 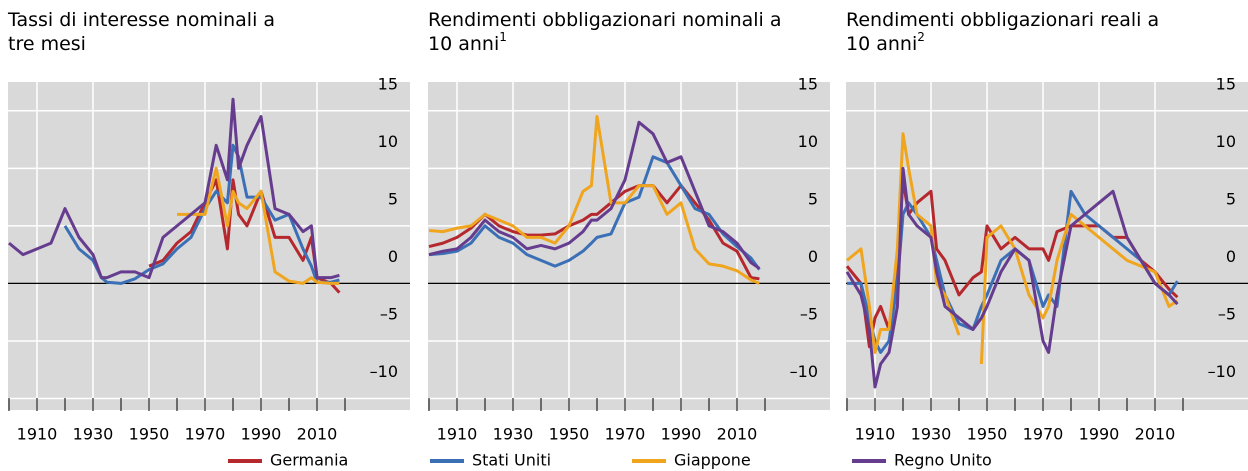 What do you see at coordinates (943, 460) in the screenshot?
I see `legend-label: Regno Unito` at bounding box center [943, 460].